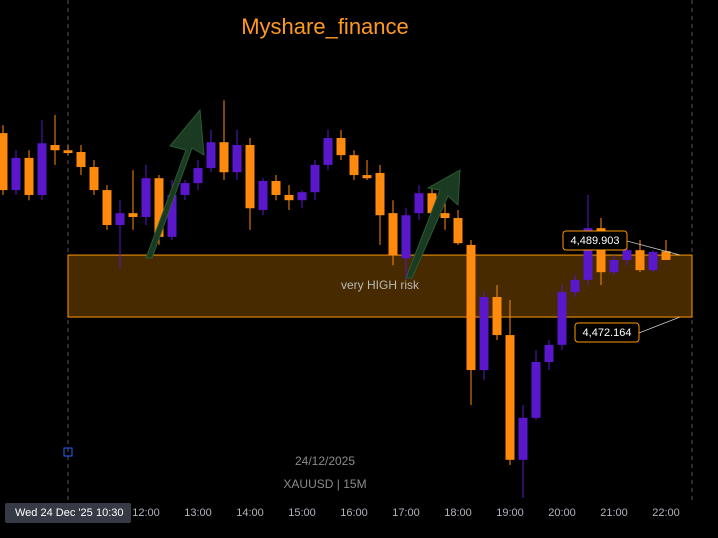 The image size is (718, 538). Describe the element at coordinates (324, 484) in the screenshot. I see `watermark: XAUUSD | 15M` at that location.